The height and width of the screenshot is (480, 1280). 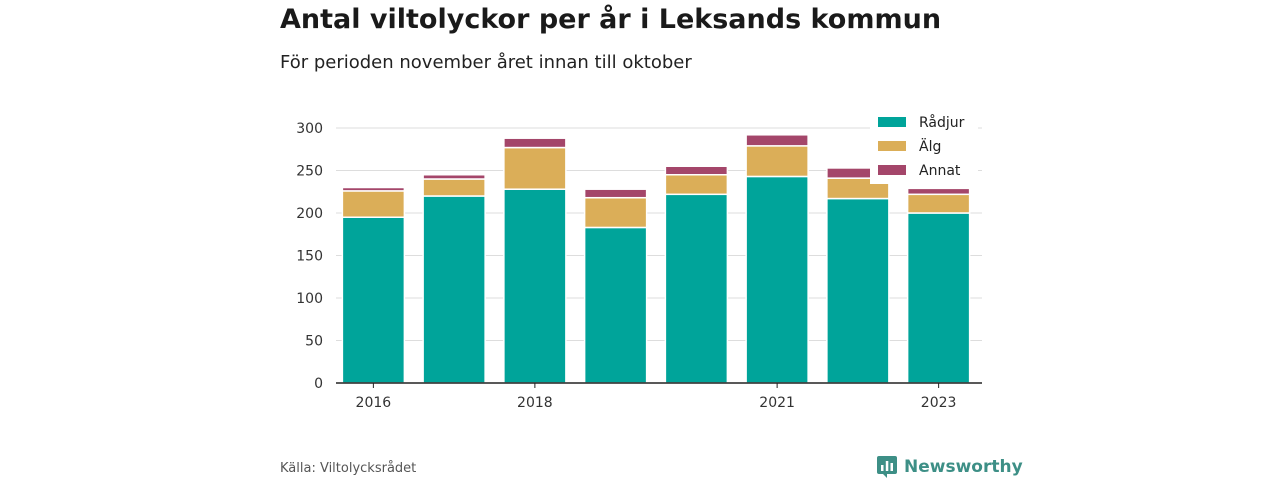 What do you see at coordinates (535, 403) in the screenshot?
I see `x-tick-label: 2018` at bounding box center [535, 403].